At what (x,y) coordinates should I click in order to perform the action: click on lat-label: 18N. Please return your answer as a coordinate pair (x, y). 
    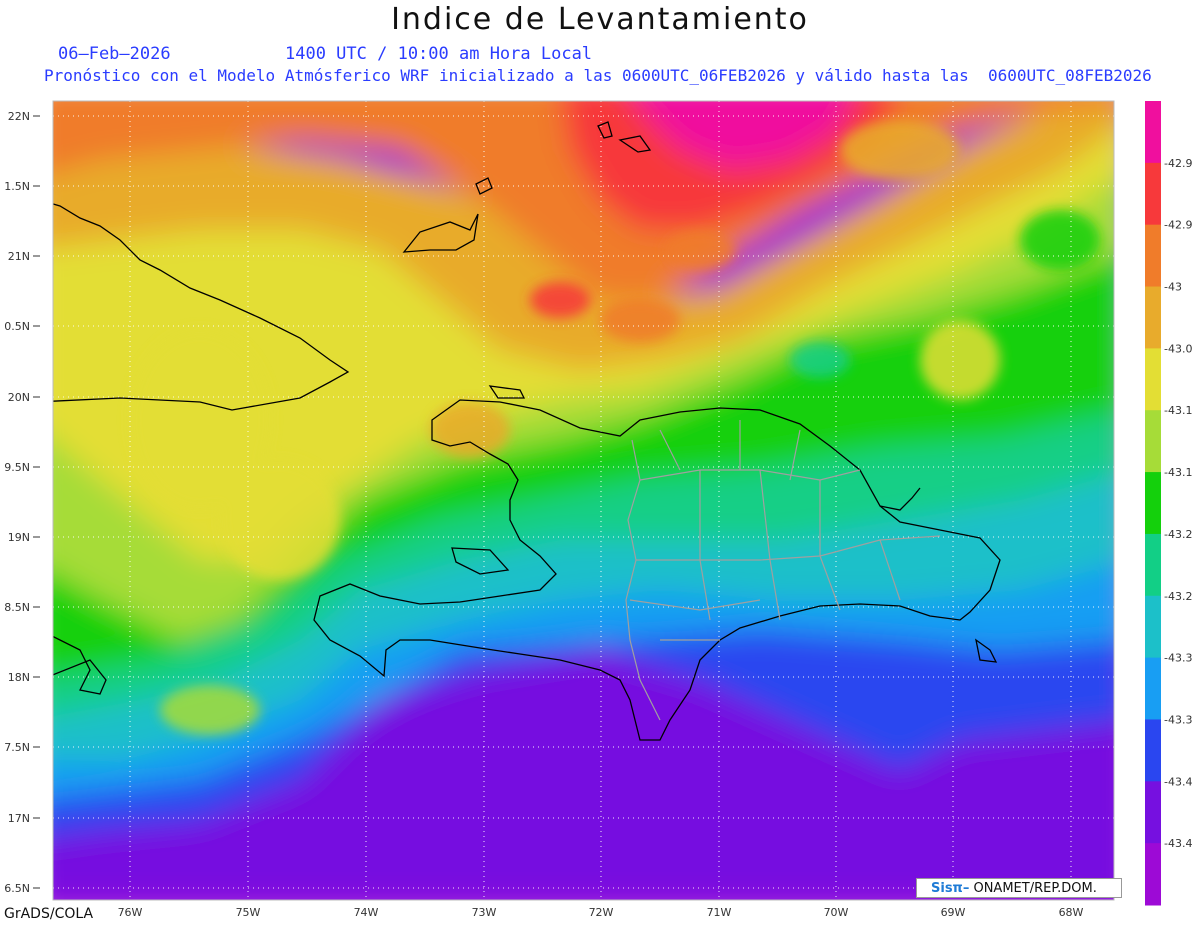
    Looking at the image, I should click on (19, 677).